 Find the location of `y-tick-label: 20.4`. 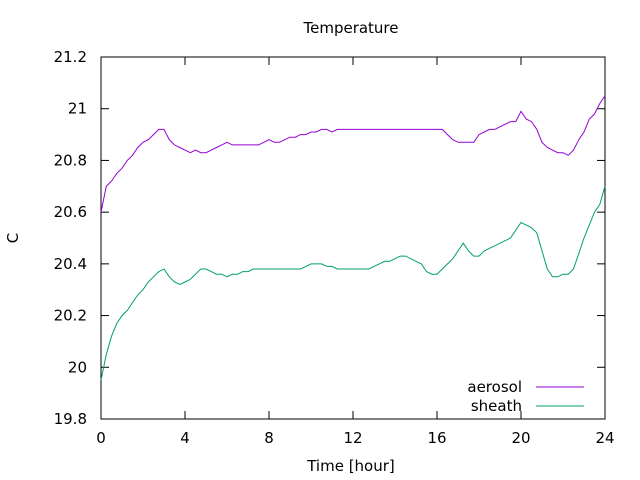

y-tick-label: 20.4 is located at coordinates (70, 264).